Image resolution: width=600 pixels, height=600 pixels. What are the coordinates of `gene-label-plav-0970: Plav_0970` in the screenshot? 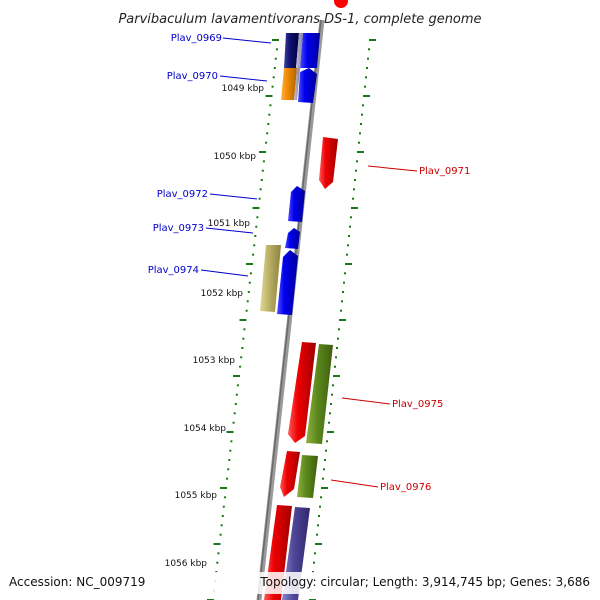 It's located at (192, 76).